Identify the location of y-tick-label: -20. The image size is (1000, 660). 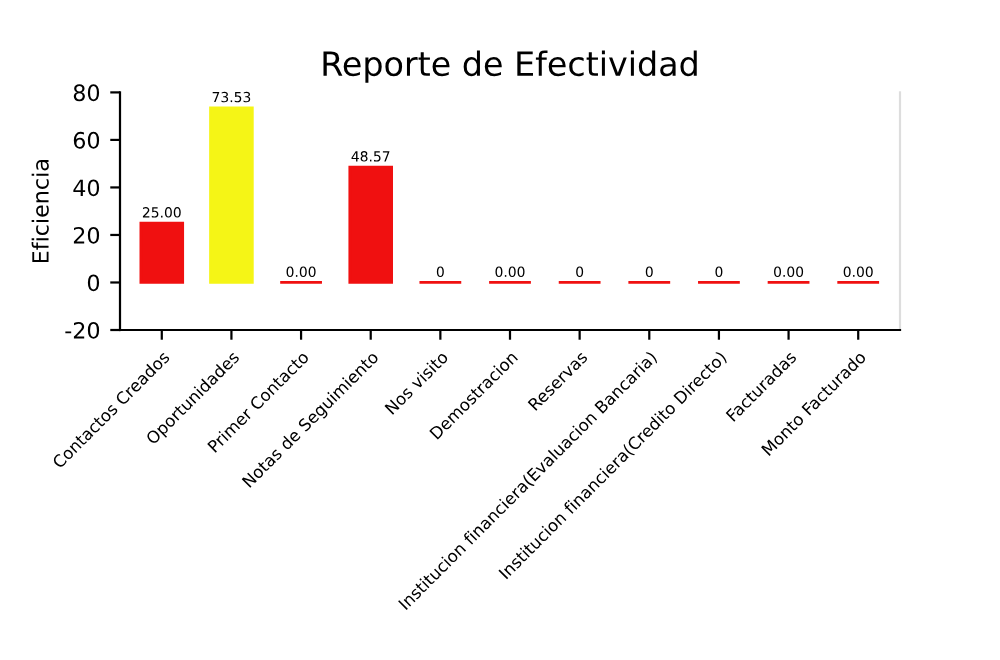
(82, 330).